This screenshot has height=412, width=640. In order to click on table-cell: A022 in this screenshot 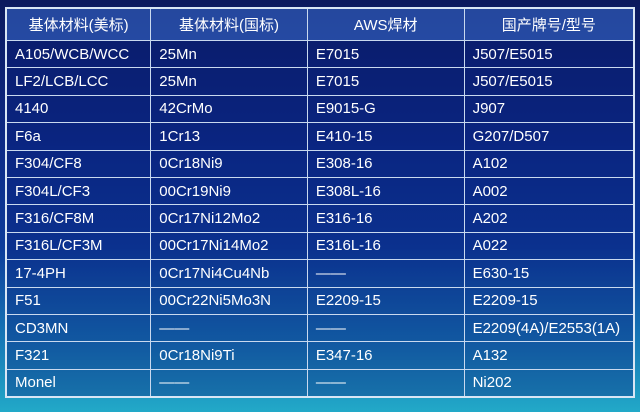, I will do `click(549, 246)`.